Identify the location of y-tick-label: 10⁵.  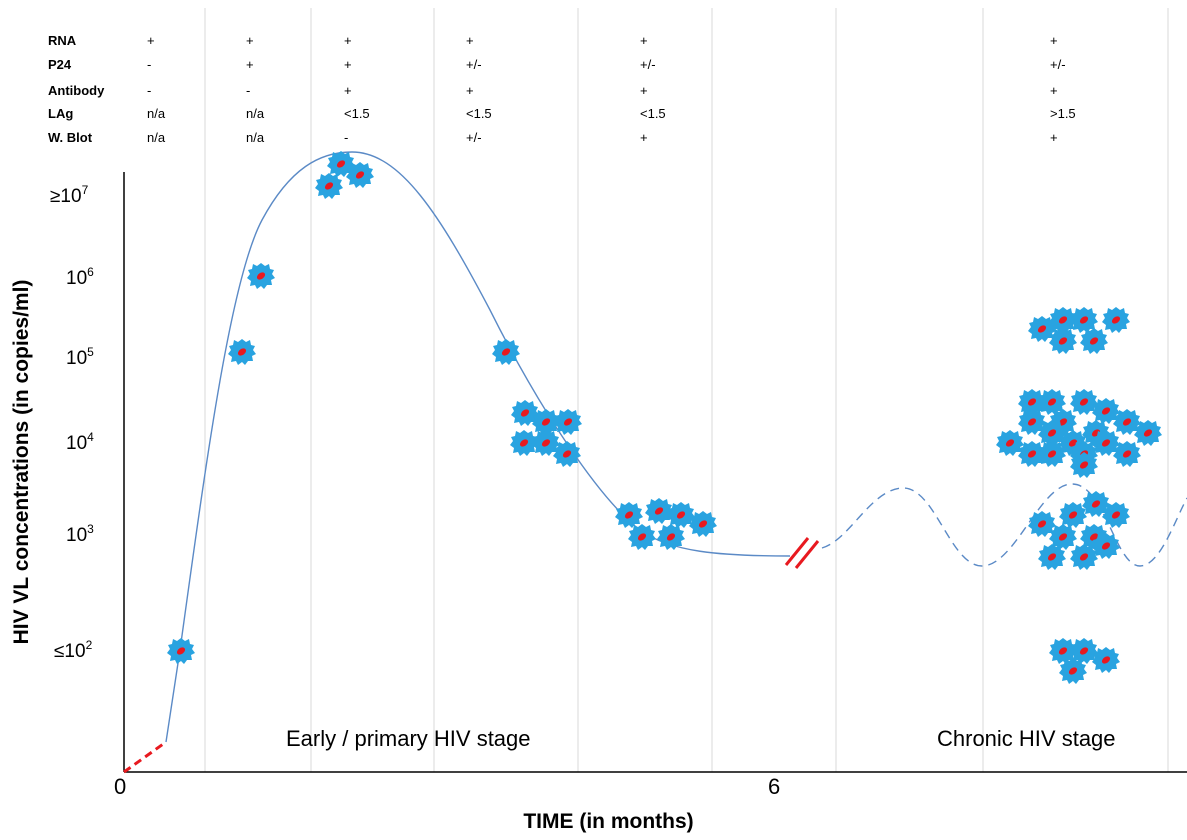
(80, 357).